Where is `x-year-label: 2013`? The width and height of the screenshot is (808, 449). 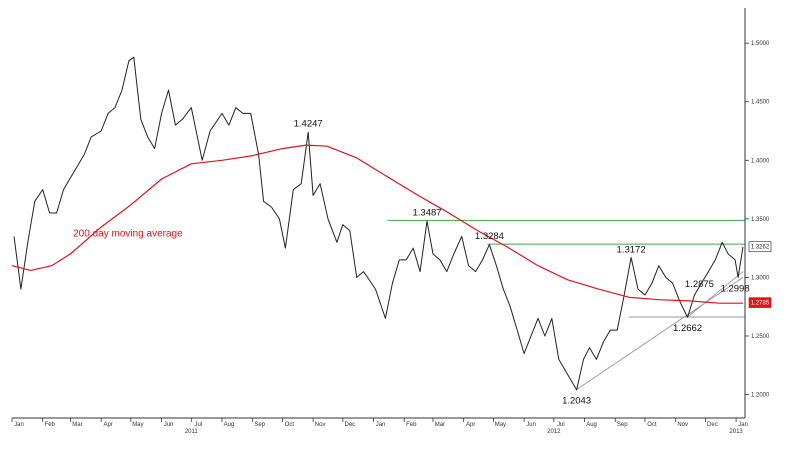 x-year-label: 2013 is located at coordinates (736, 432).